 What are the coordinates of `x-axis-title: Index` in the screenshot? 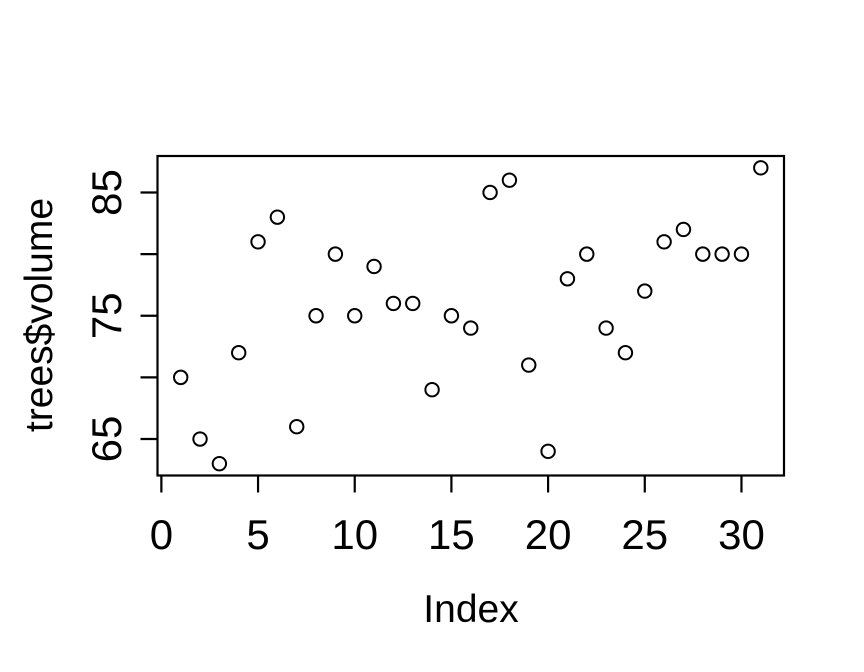 It's located at (471, 609).